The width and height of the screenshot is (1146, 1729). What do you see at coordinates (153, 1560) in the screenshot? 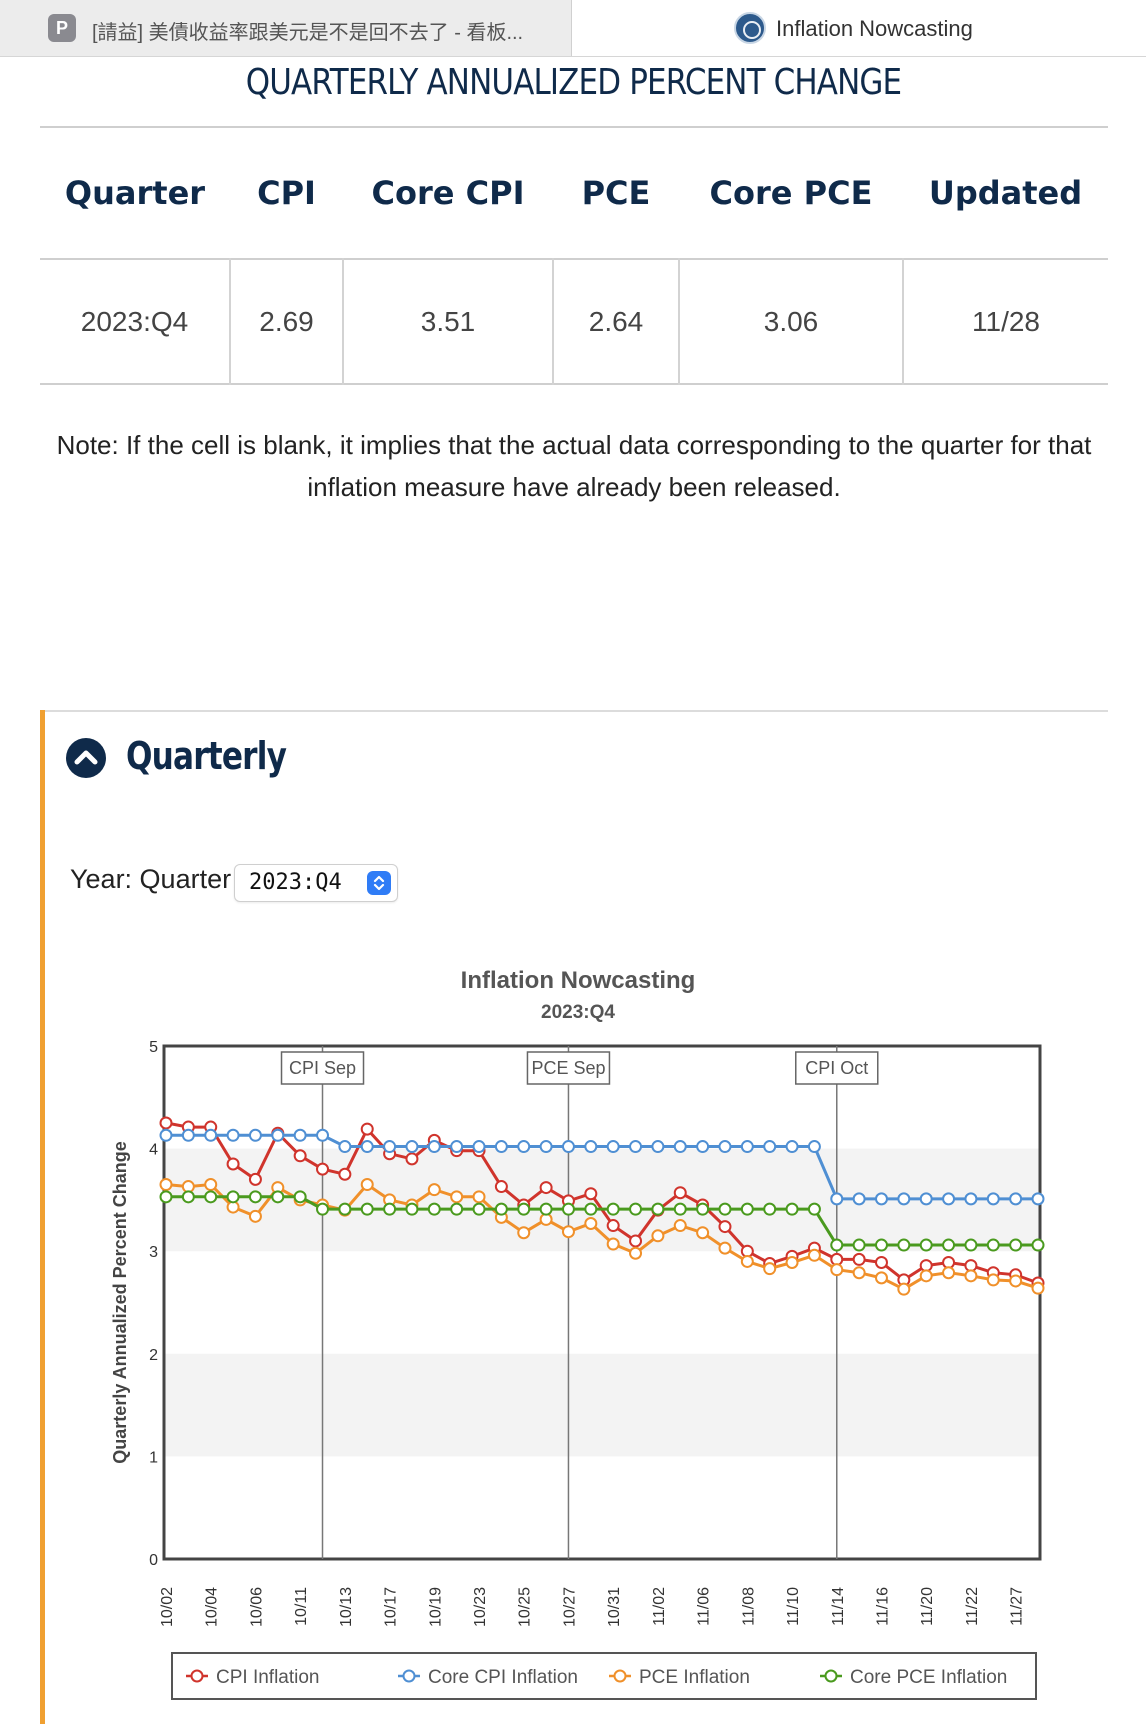
I see `y-tick-label: 0` at bounding box center [153, 1560].